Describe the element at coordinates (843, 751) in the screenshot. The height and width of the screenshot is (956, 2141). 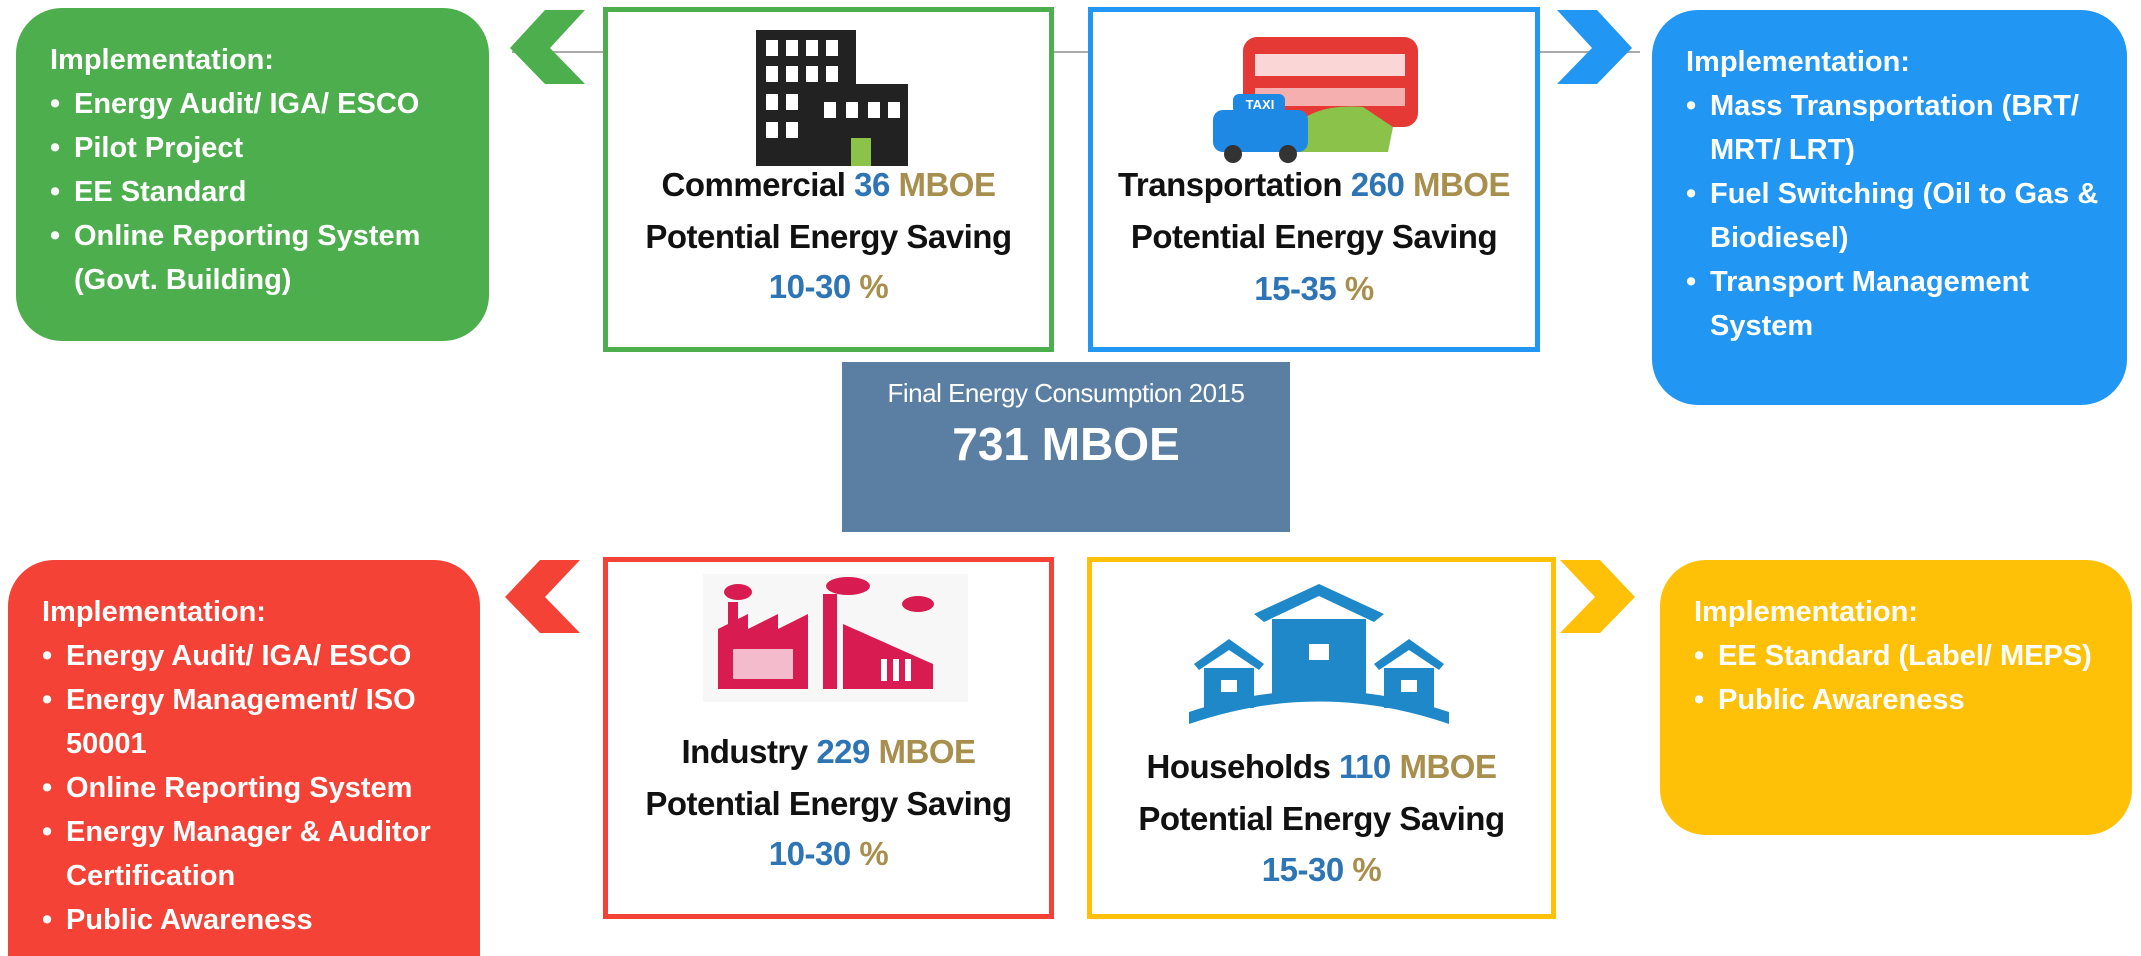
I see `sector-amount: 229` at that location.